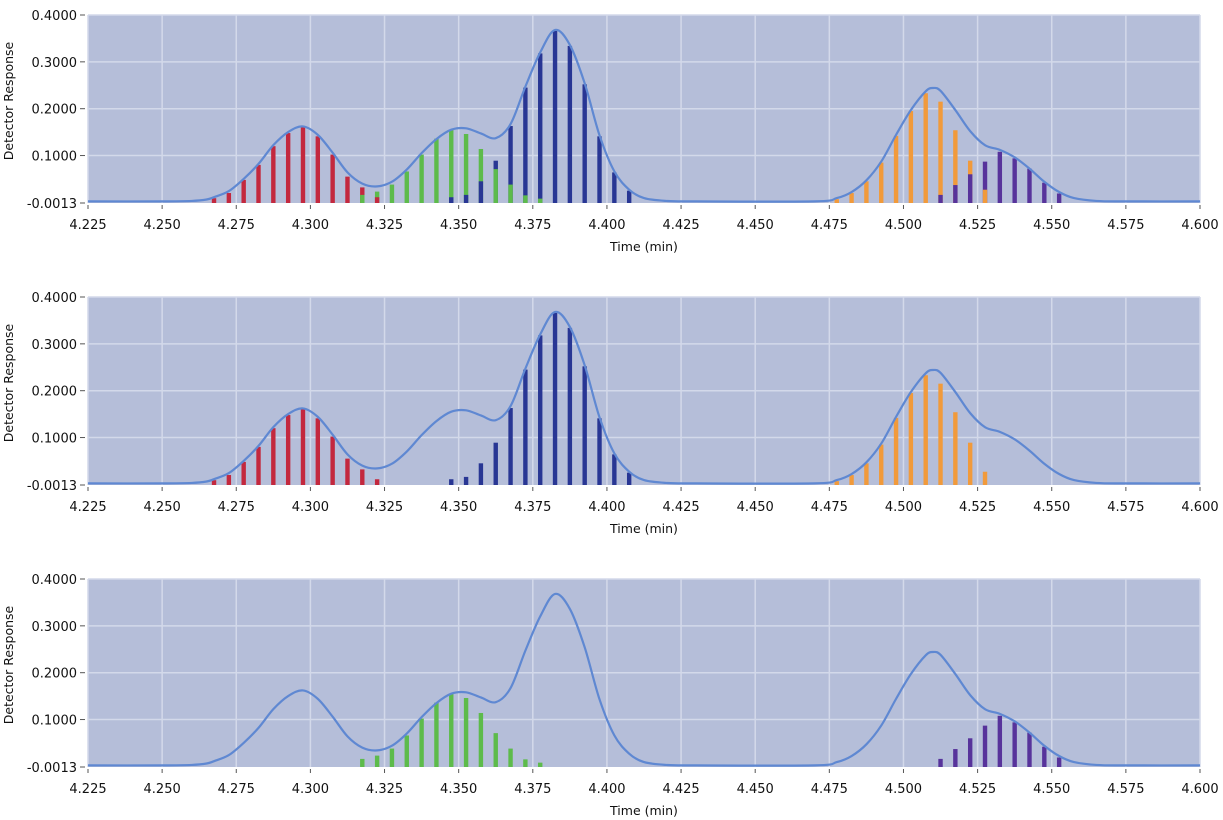  What do you see at coordinates (55, 721) in the screenshot?
I see `y-tick-label: 0.1000` at bounding box center [55, 721].